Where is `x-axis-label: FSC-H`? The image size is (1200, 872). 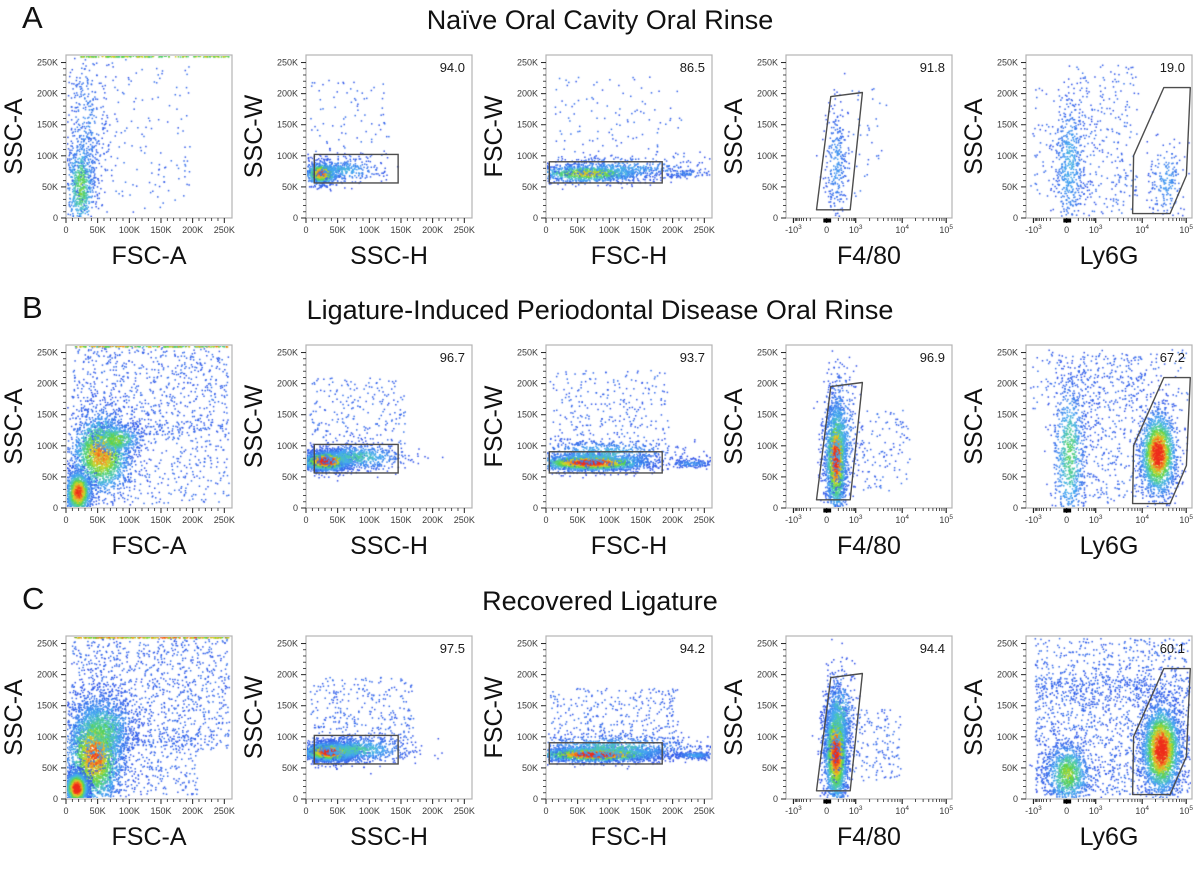
x-axis-label: FSC-H is located at coordinates (629, 256).